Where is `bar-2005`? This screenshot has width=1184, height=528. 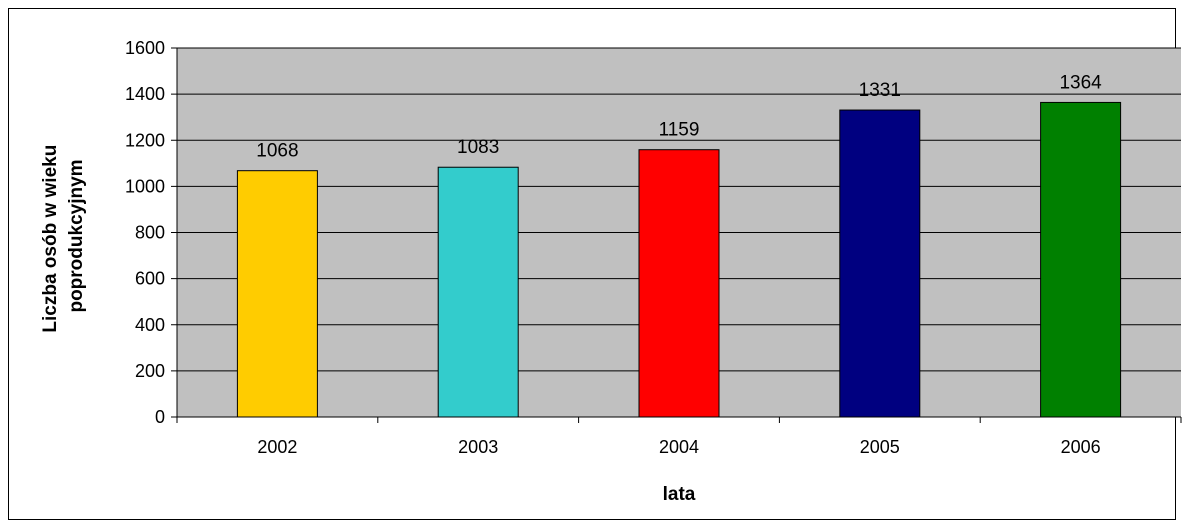 bar-2005 is located at coordinates (880, 263).